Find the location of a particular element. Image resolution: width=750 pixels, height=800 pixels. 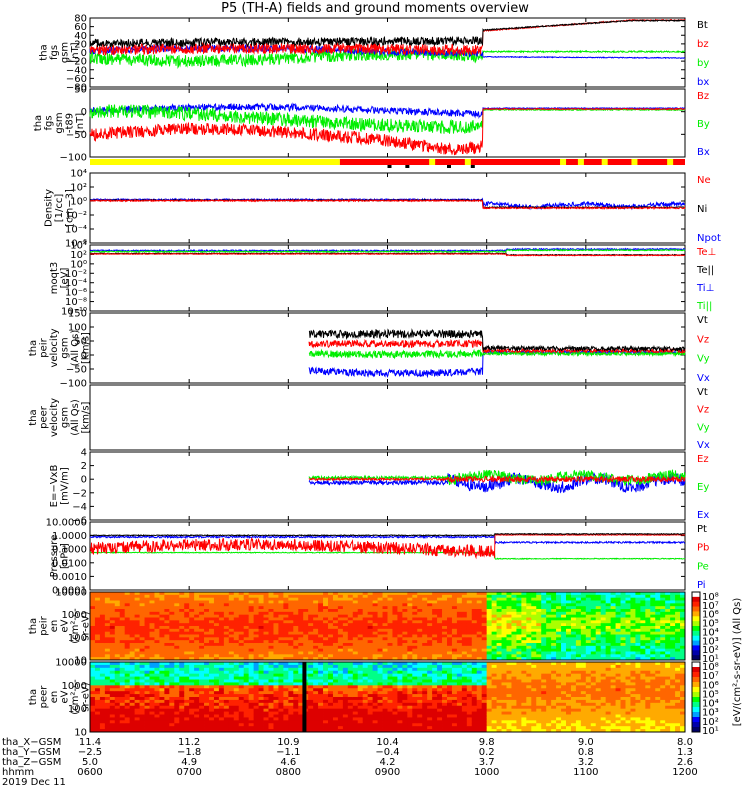

y-tick-label: 100 is located at coordinates (77, 638).